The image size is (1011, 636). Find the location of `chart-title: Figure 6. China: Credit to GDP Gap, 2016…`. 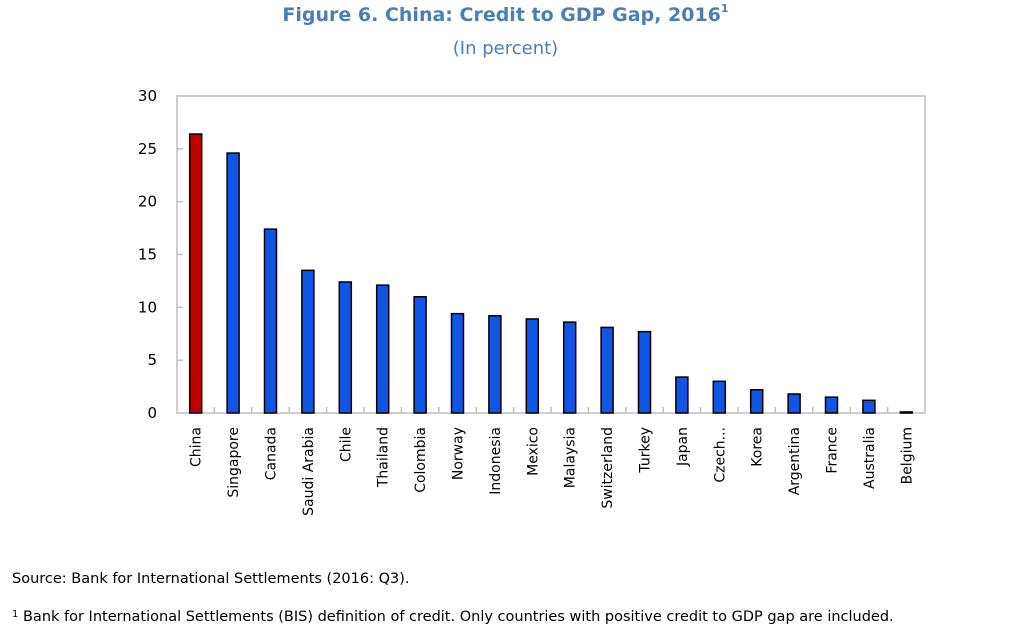

chart-title: Figure 6. China: Credit to GDP Gap, 2016… is located at coordinates (505, 14).